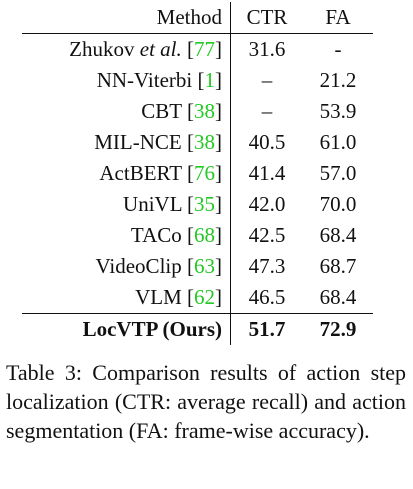 The width and height of the screenshot is (413, 489). Describe the element at coordinates (338, 204) in the screenshot. I see `fa-cell: 70.0` at that location.